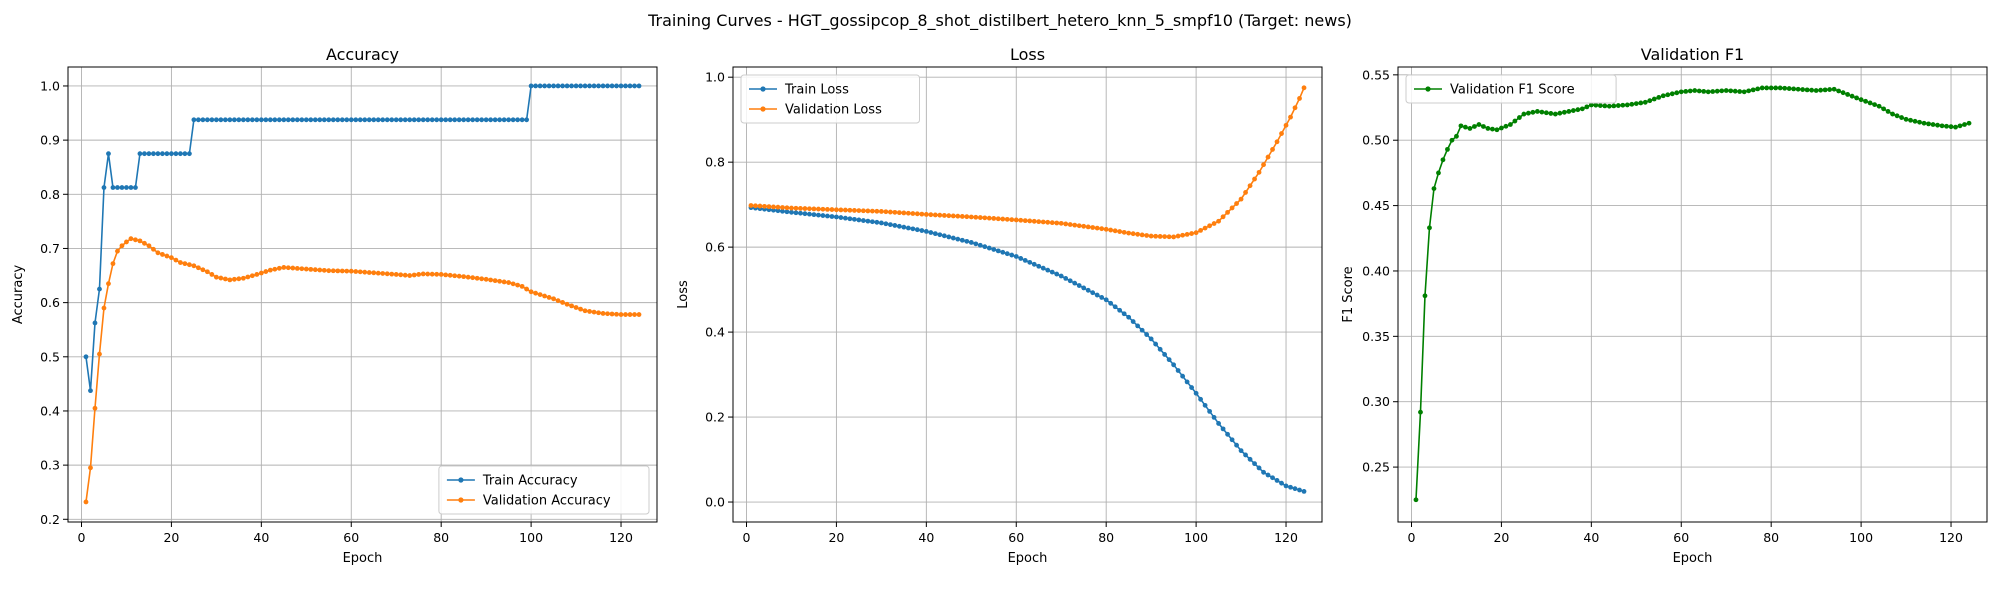 The width and height of the screenshot is (2000, 600). What do you see at coordinates (926, 537) in the screenshot?
I see `loss-x-tick-label: 40` at bounding box center [926, 537].